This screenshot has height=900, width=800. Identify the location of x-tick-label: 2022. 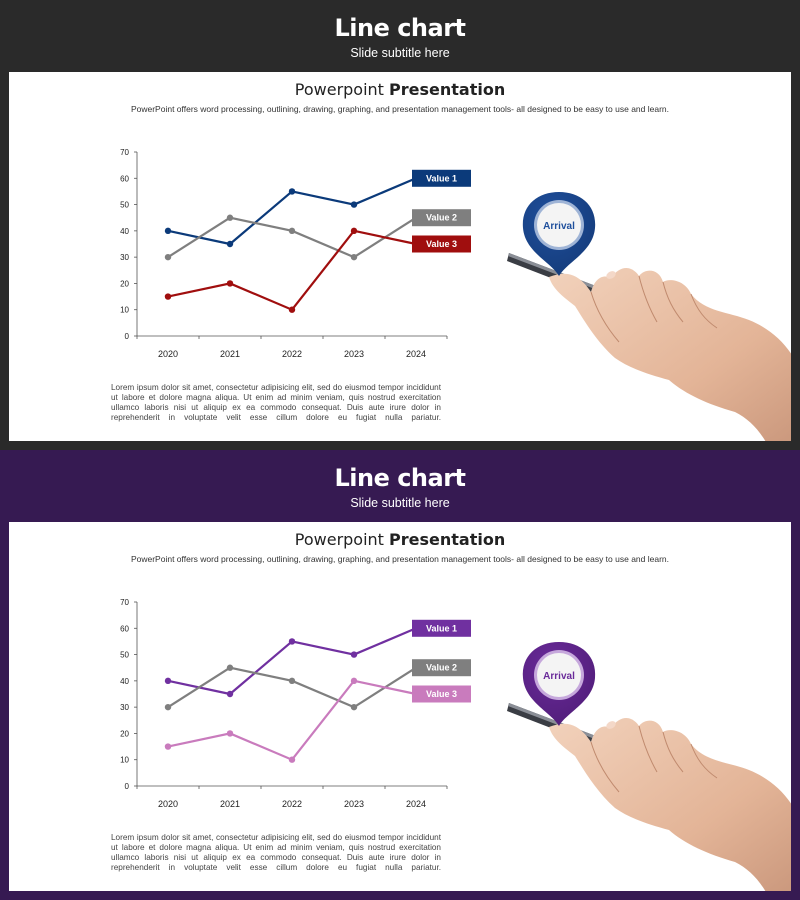
(292, 804).